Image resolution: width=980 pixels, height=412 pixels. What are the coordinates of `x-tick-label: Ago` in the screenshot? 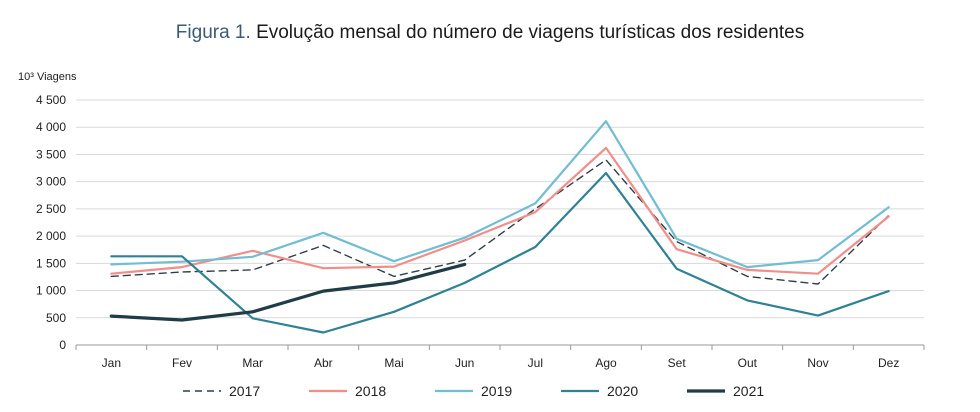 It's located at (606, 363).